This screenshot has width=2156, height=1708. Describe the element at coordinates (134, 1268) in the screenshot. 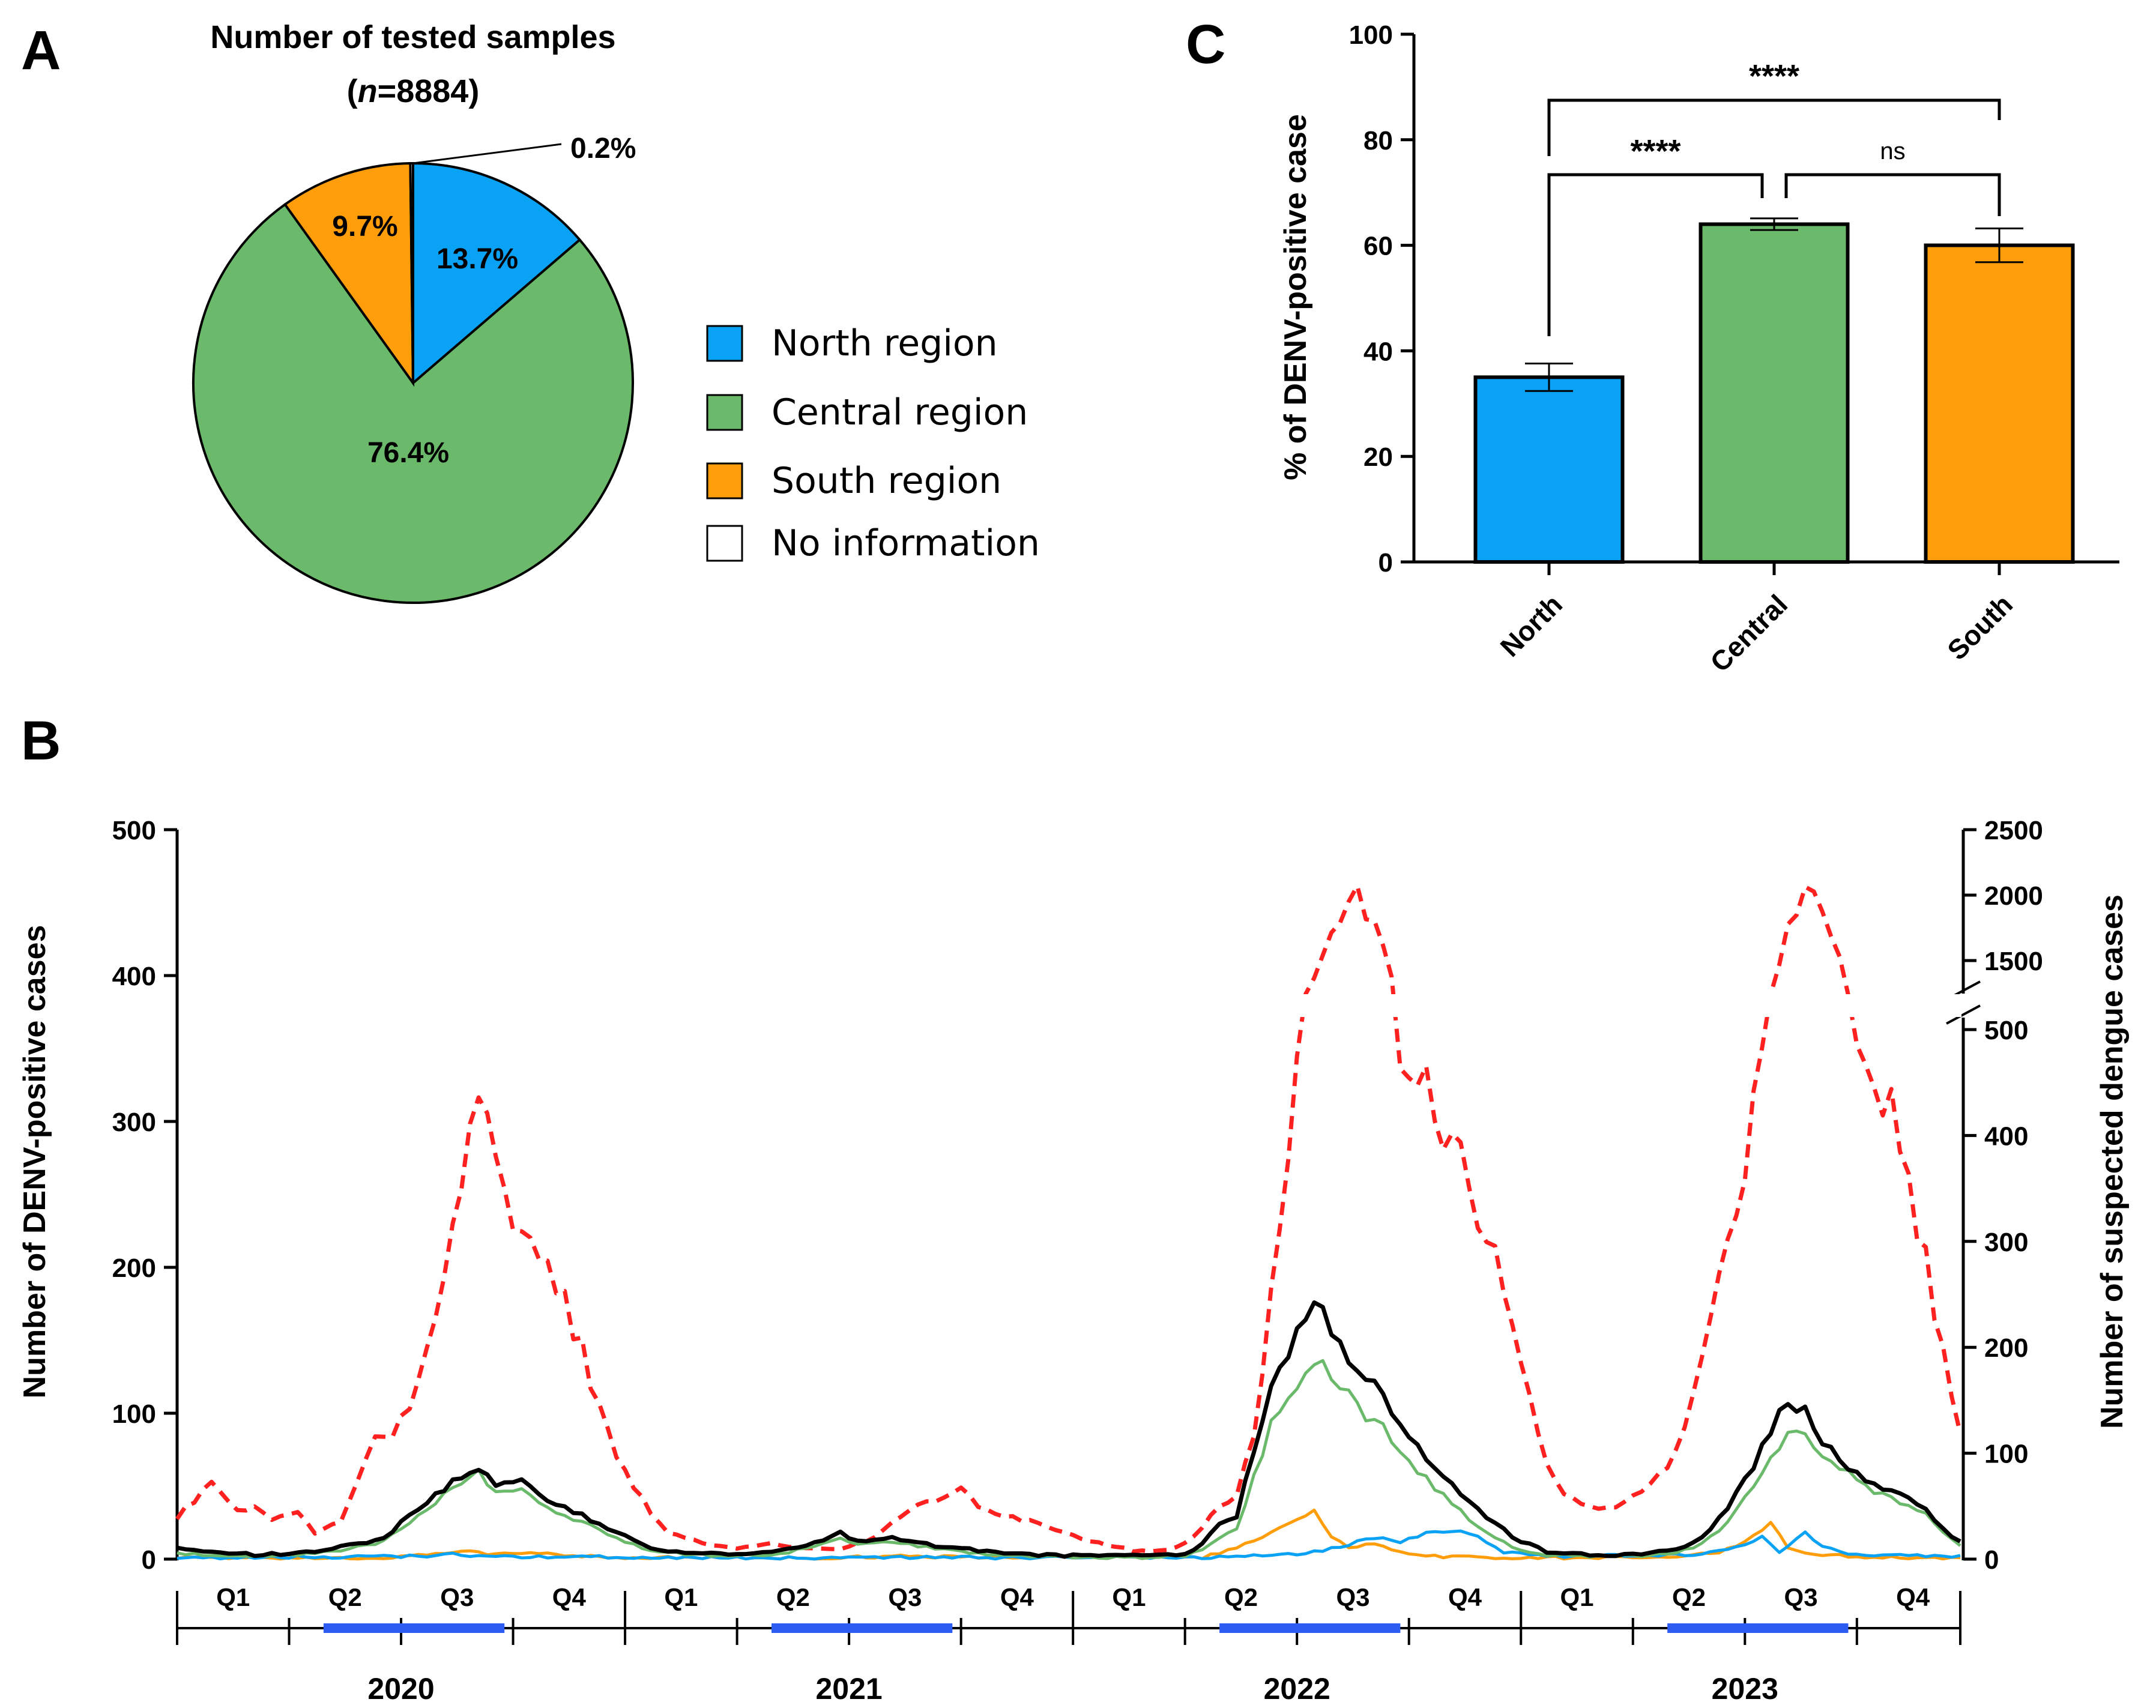

I see `line-y-tick-label-left: 200` at that location.